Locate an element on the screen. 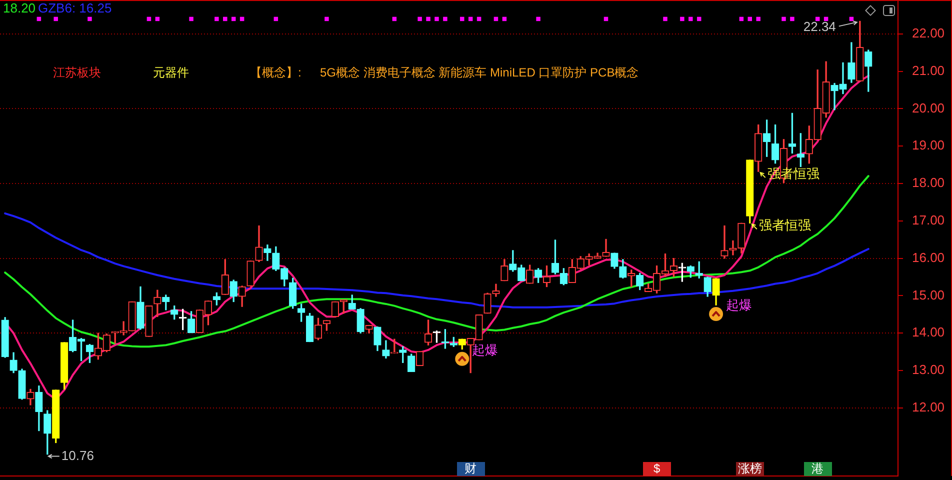  y-tick-label: 14.00 is located at coordinates (928, 332).